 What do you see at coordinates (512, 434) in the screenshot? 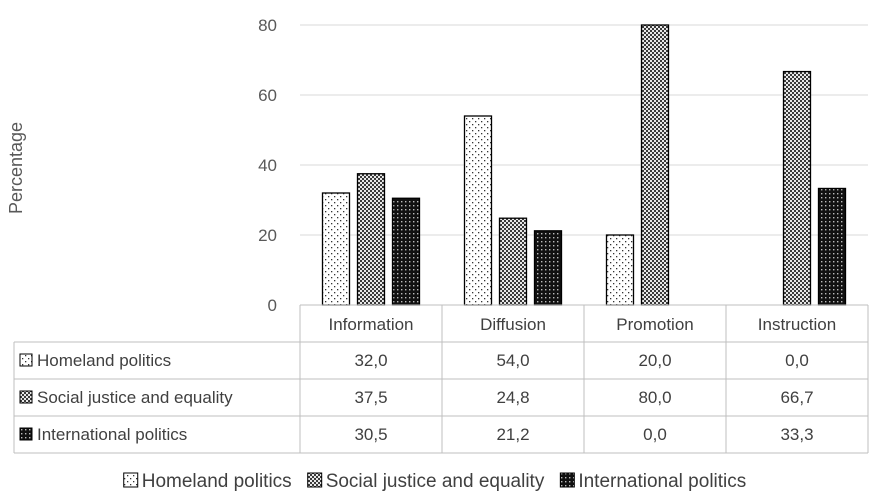
I see `table-cell: 21,2` at bounding box center [512, 434].